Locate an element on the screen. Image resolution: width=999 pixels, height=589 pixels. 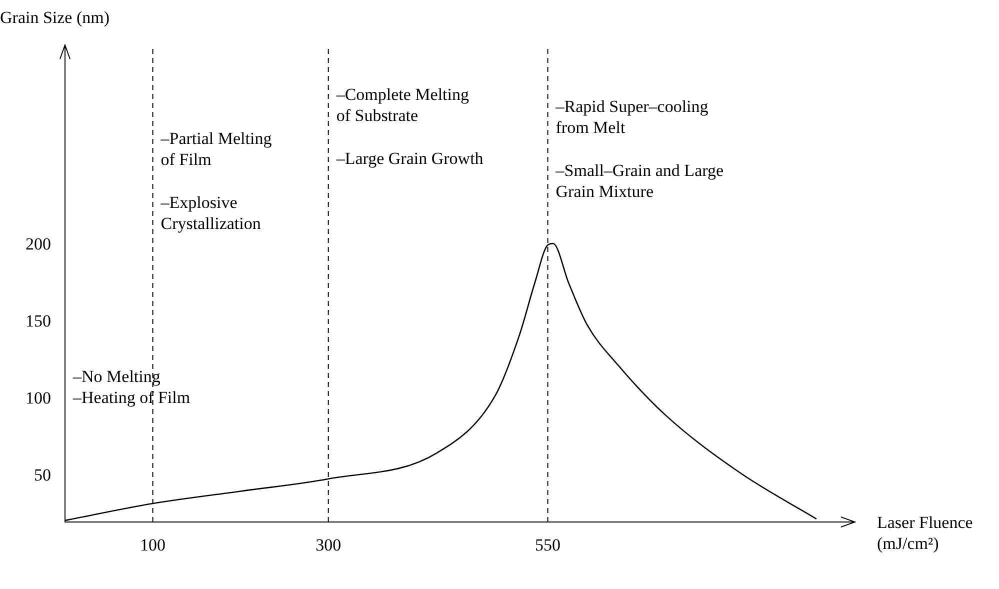
annotation: –No Melting –Heating of Film is located at coordinates (131, 387).